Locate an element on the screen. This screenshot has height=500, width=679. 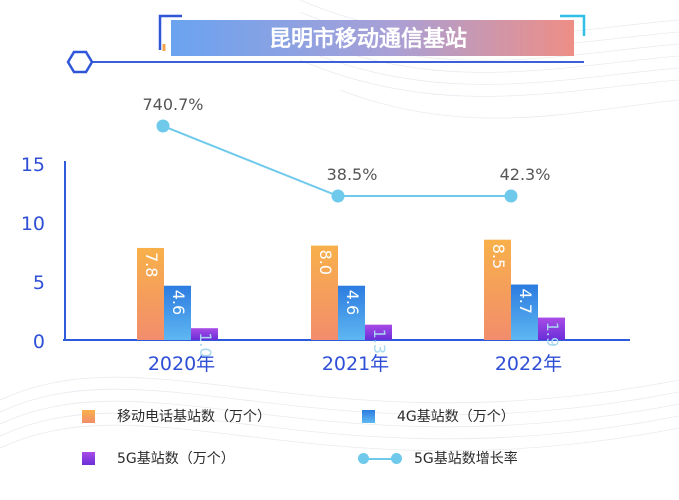
legend-item-growth: 5G基站数增长率 is located at coordinates (438, 458).